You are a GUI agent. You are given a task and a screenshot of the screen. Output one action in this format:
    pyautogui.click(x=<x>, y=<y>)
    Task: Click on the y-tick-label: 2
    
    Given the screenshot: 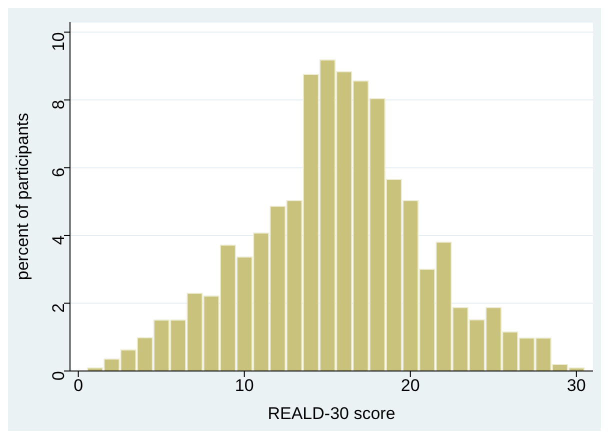 What is the action you would take?
    pyautogui.click(x=58, y=308)
    